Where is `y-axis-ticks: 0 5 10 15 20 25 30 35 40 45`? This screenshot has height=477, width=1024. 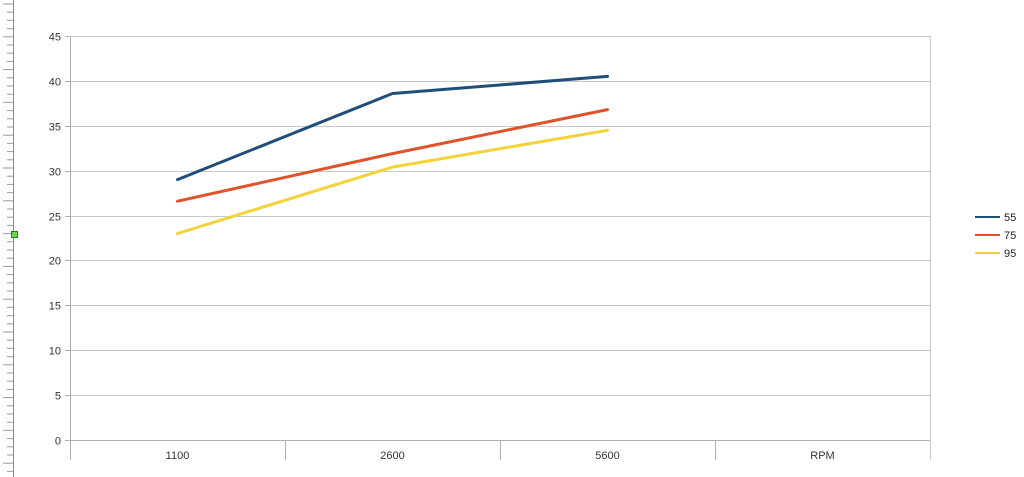
y-axis-ticks: 0 5 10 15 20 25 30 35 40 45 is located at coordinates (59, 240).